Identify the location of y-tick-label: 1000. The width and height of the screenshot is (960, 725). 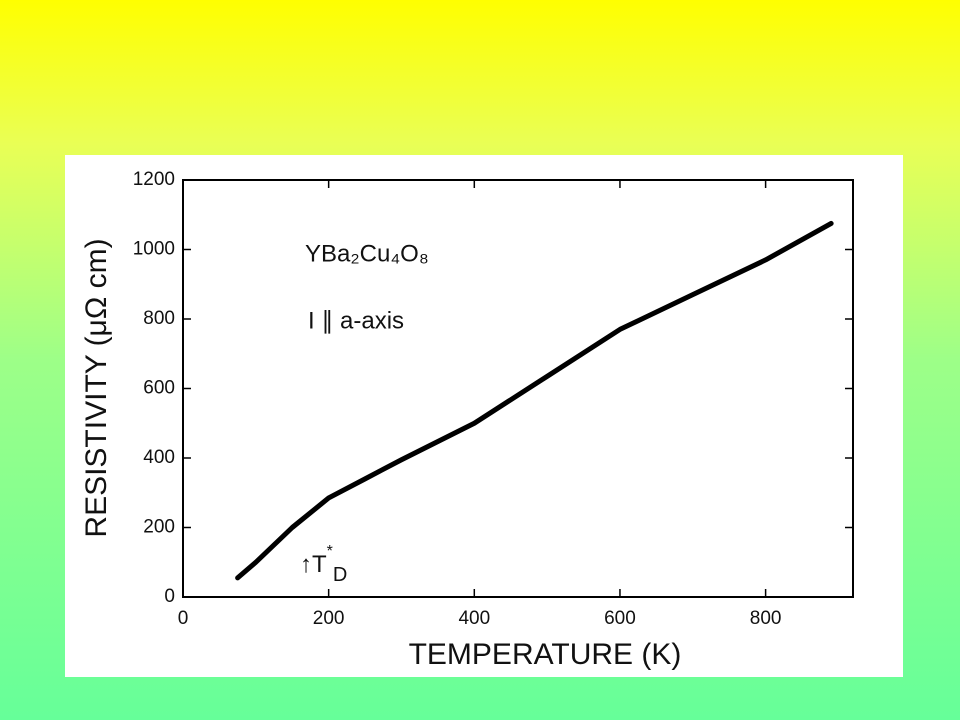
(154, 249).